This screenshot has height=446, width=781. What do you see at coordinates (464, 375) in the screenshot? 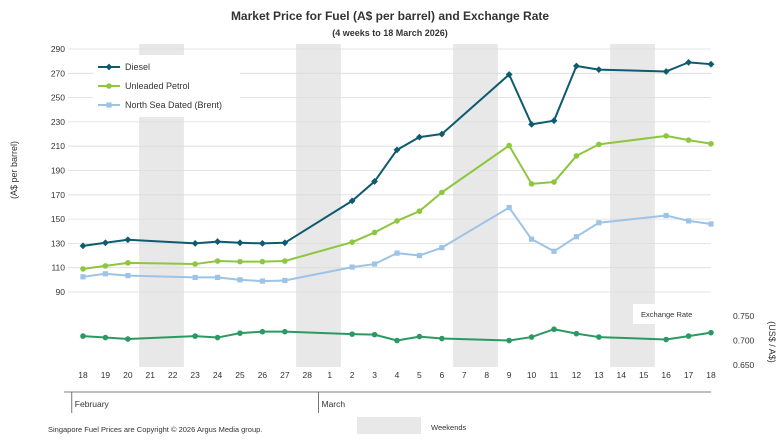
I see `x-tick-label: 7` at bounding box center [464, 375].